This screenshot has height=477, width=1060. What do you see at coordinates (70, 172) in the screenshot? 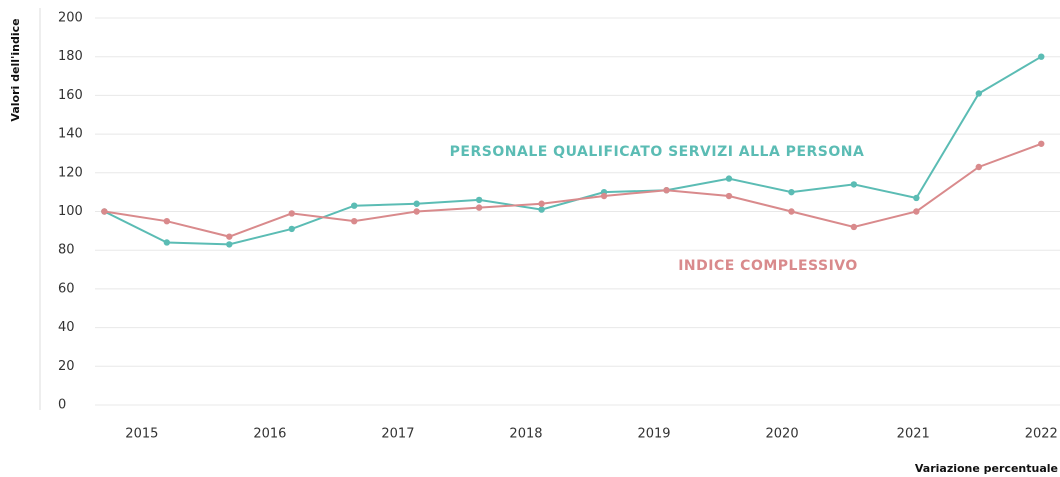
I see `y-tick-label: 120` at bounding box center [70, 172].